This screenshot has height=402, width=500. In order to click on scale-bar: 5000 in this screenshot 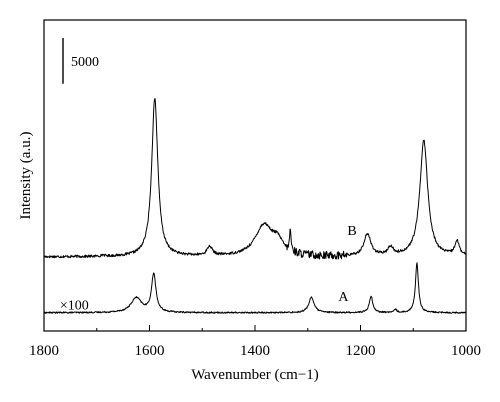, I will do `click(80, 61)`.